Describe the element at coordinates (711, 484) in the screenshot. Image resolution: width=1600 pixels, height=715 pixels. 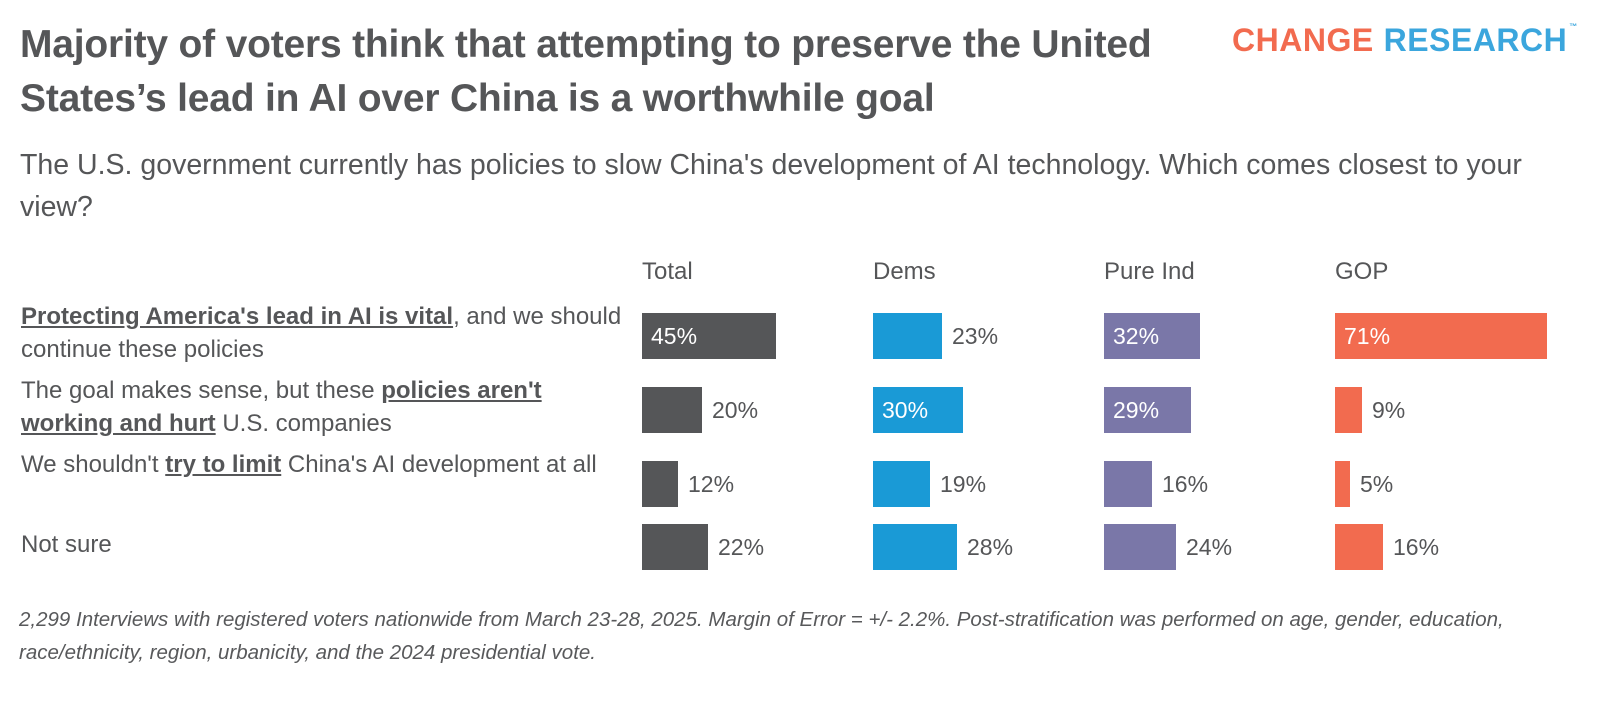
I see `data-label-total-row-3: 12%` at that location.